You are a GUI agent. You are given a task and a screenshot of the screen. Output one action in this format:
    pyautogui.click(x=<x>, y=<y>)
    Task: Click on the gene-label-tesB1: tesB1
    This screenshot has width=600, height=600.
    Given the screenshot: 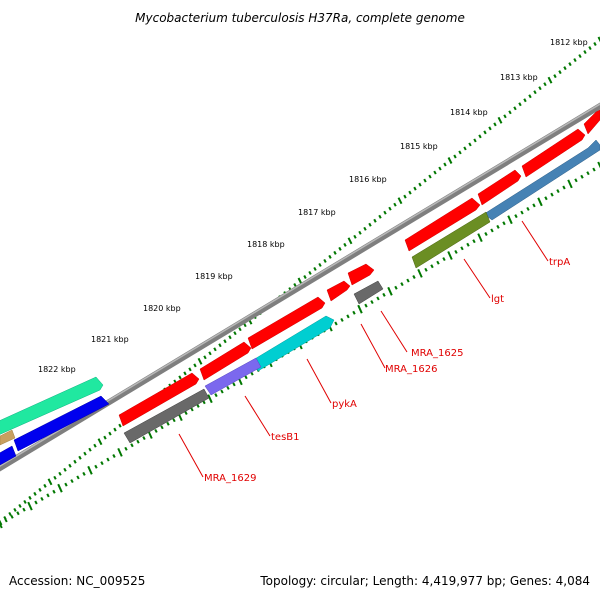 What is the action you would take?
    pyautogui.click(x=285, y=437)
    